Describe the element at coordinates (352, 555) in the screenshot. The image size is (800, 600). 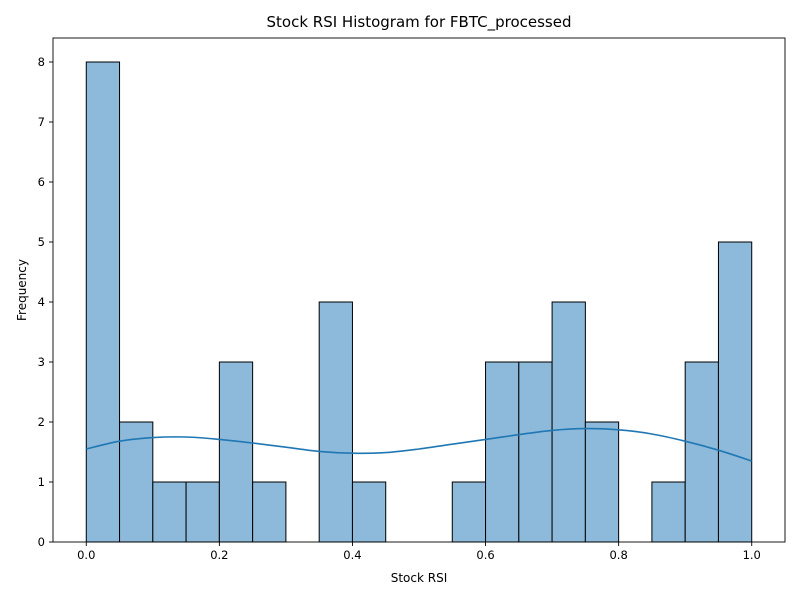
I see `x-tick-label: 0.4` at that location.